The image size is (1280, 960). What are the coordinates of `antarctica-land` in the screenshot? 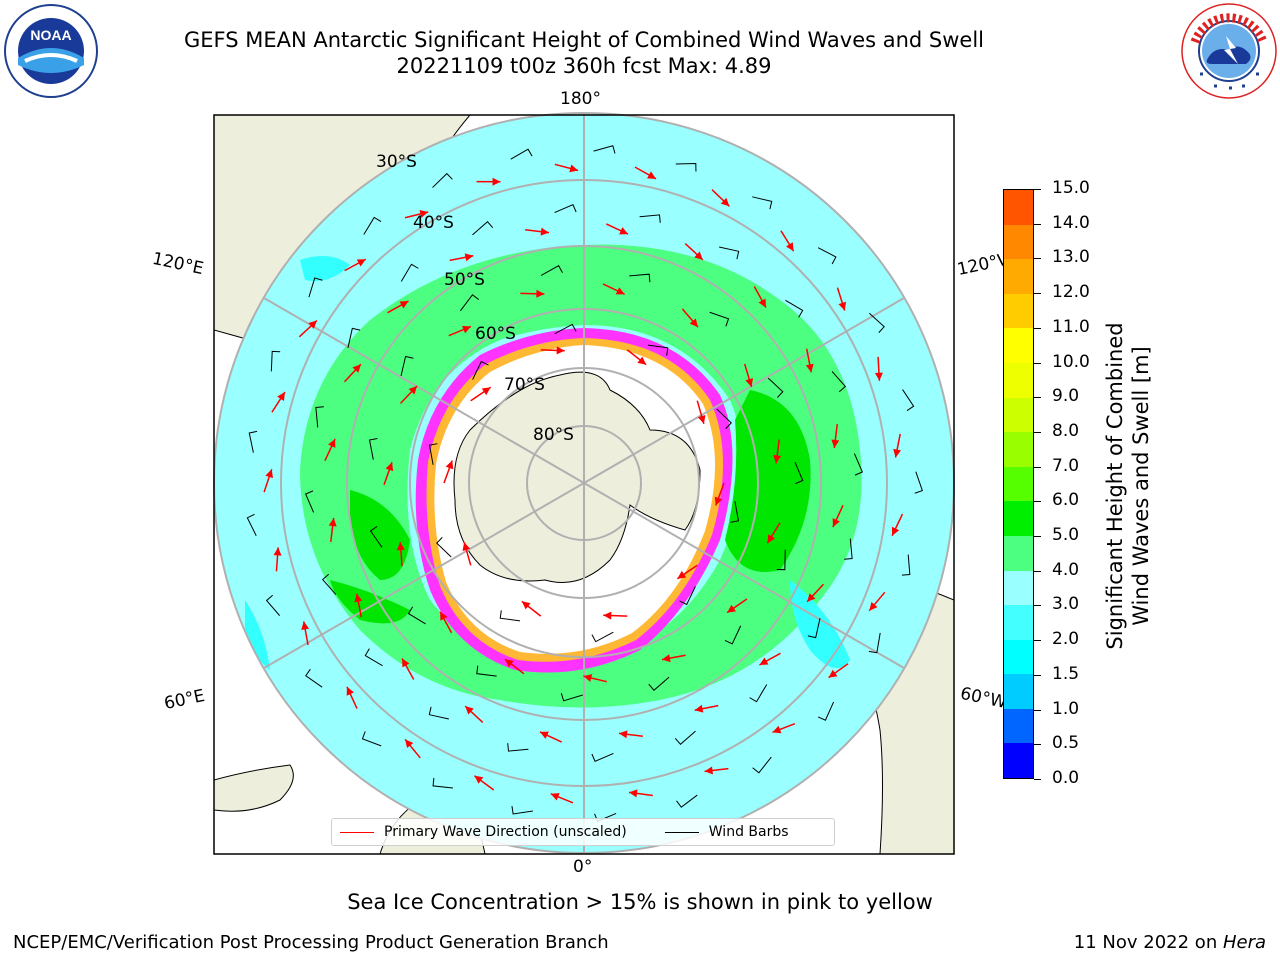 It's located at (577, 477).